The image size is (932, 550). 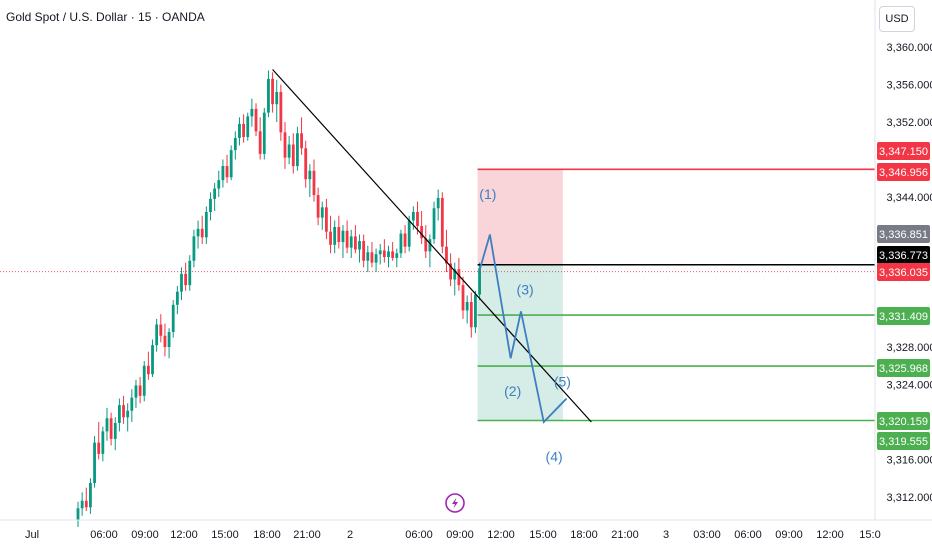 I want to click on price-tag: 3,347.150, so click(x=903, y=151).